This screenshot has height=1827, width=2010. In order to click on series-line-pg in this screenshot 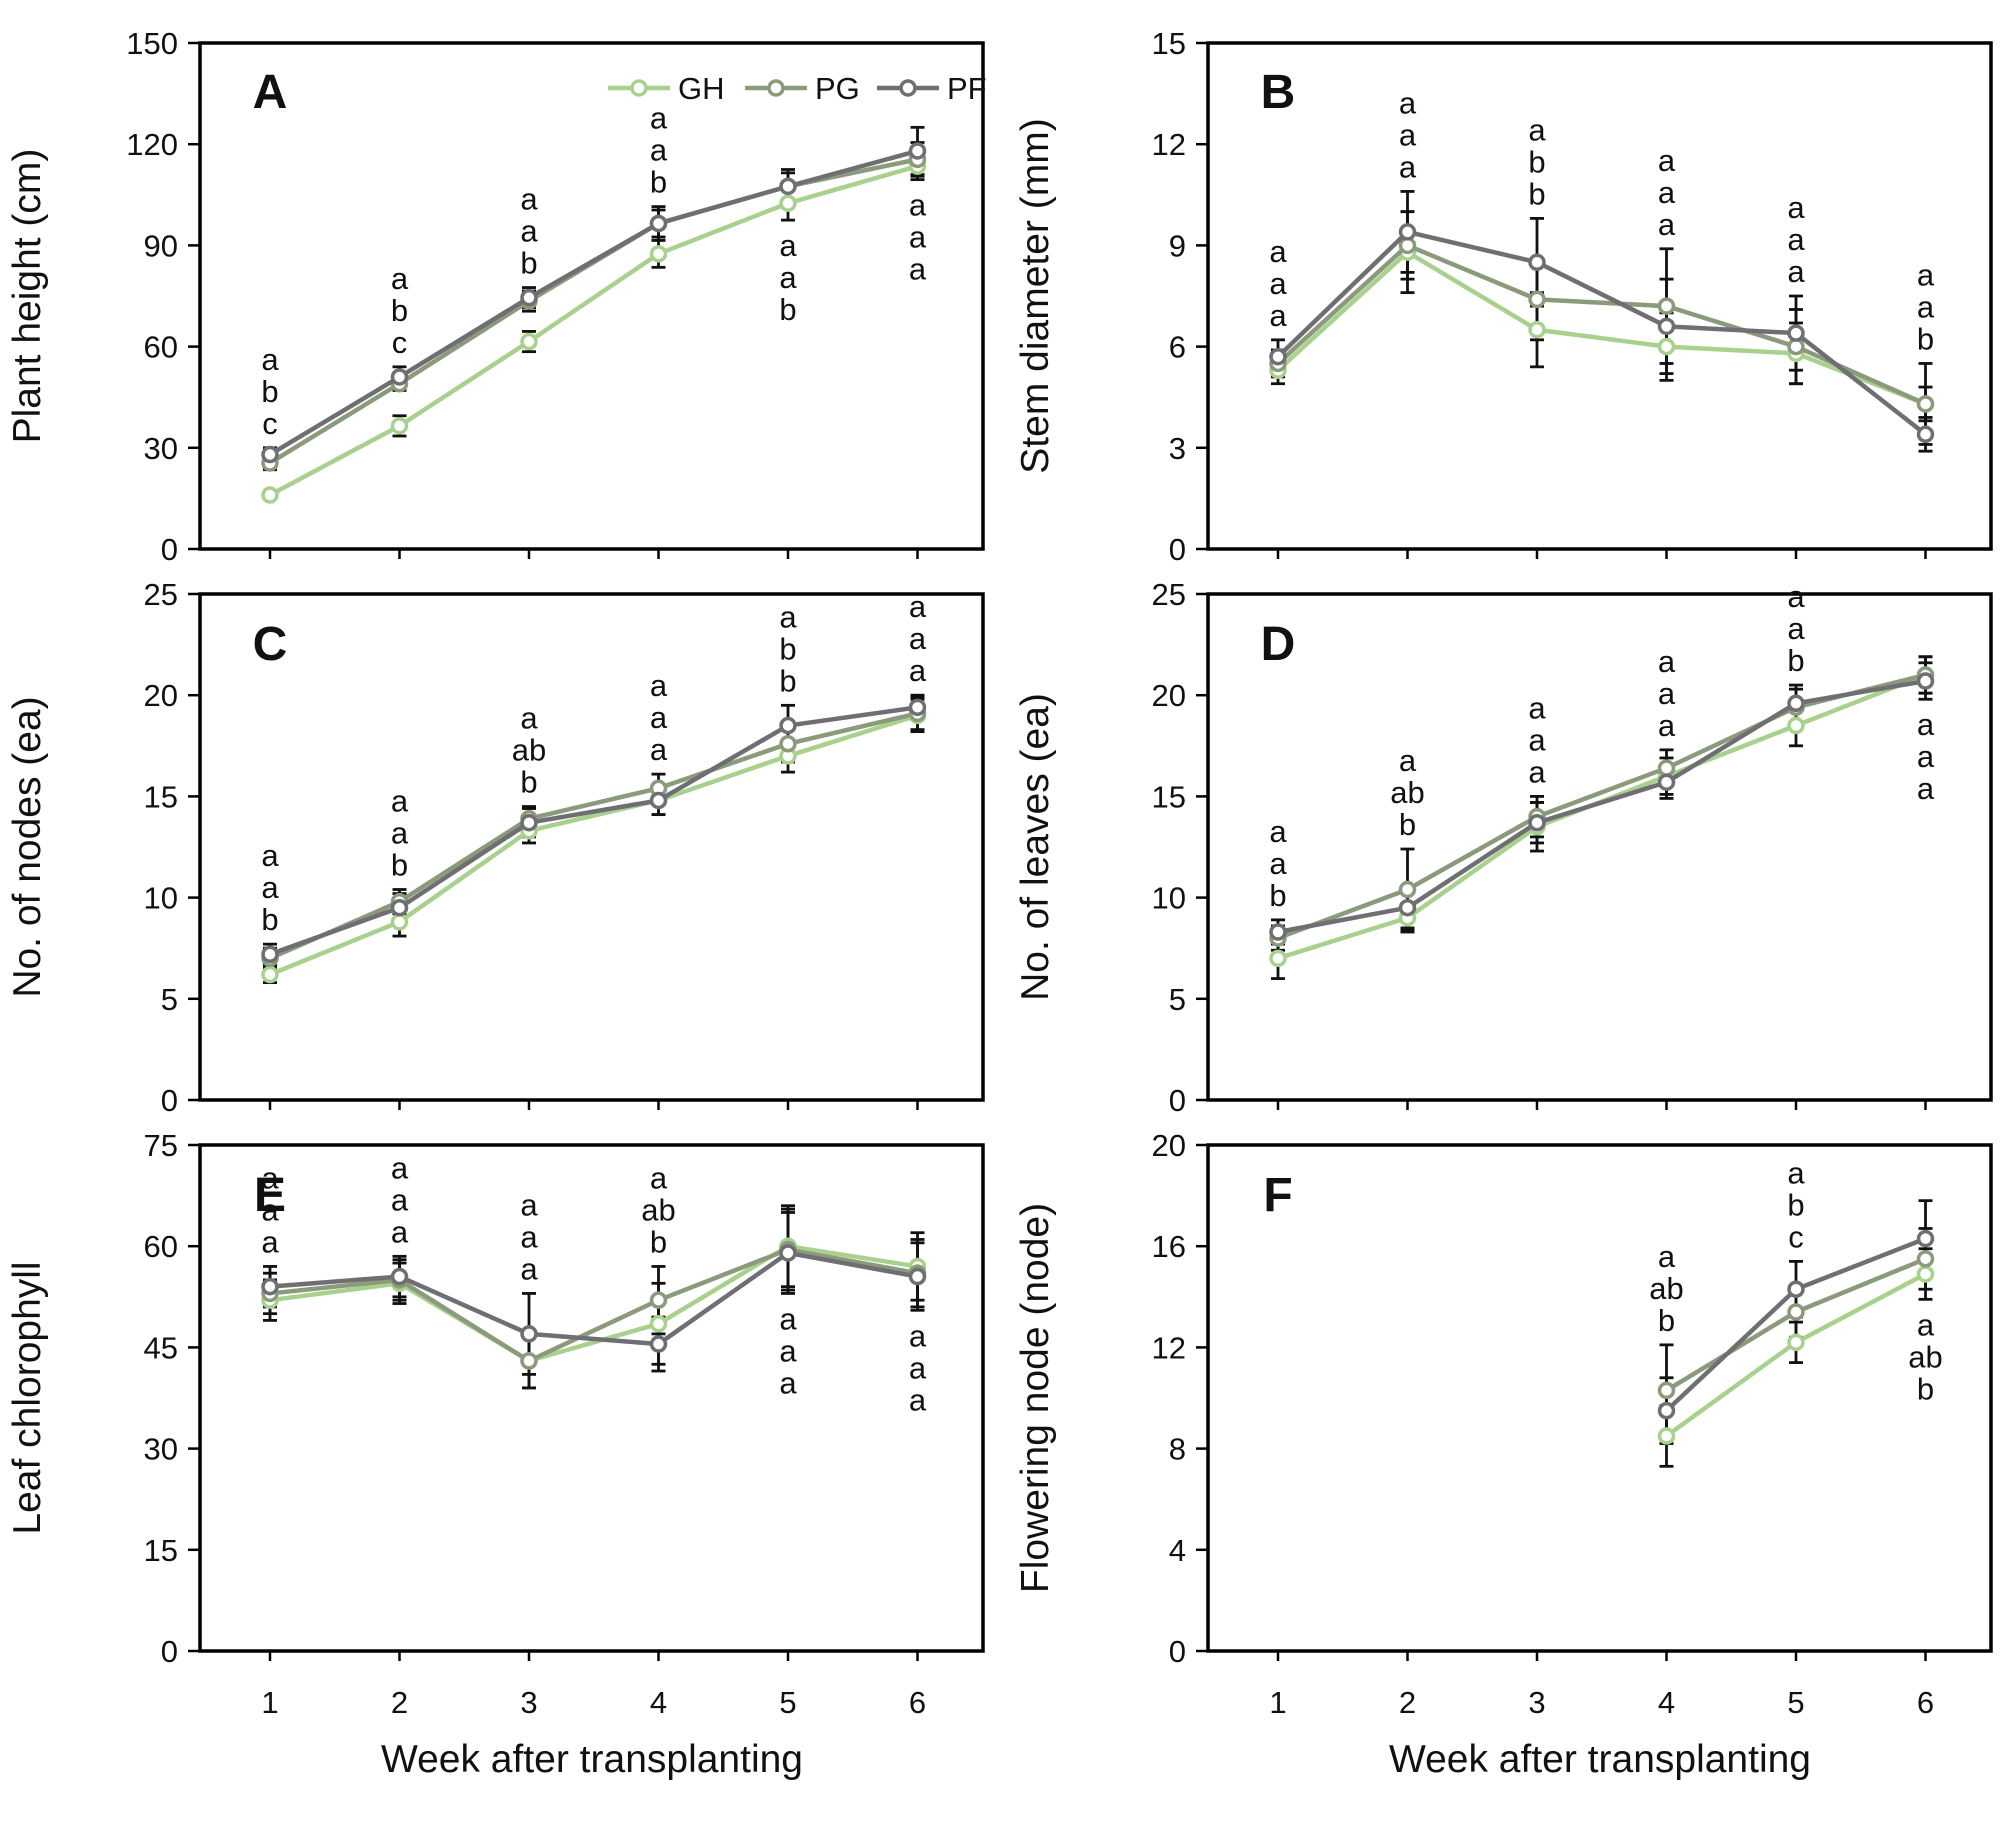, I will do `click(1601, 325)`.